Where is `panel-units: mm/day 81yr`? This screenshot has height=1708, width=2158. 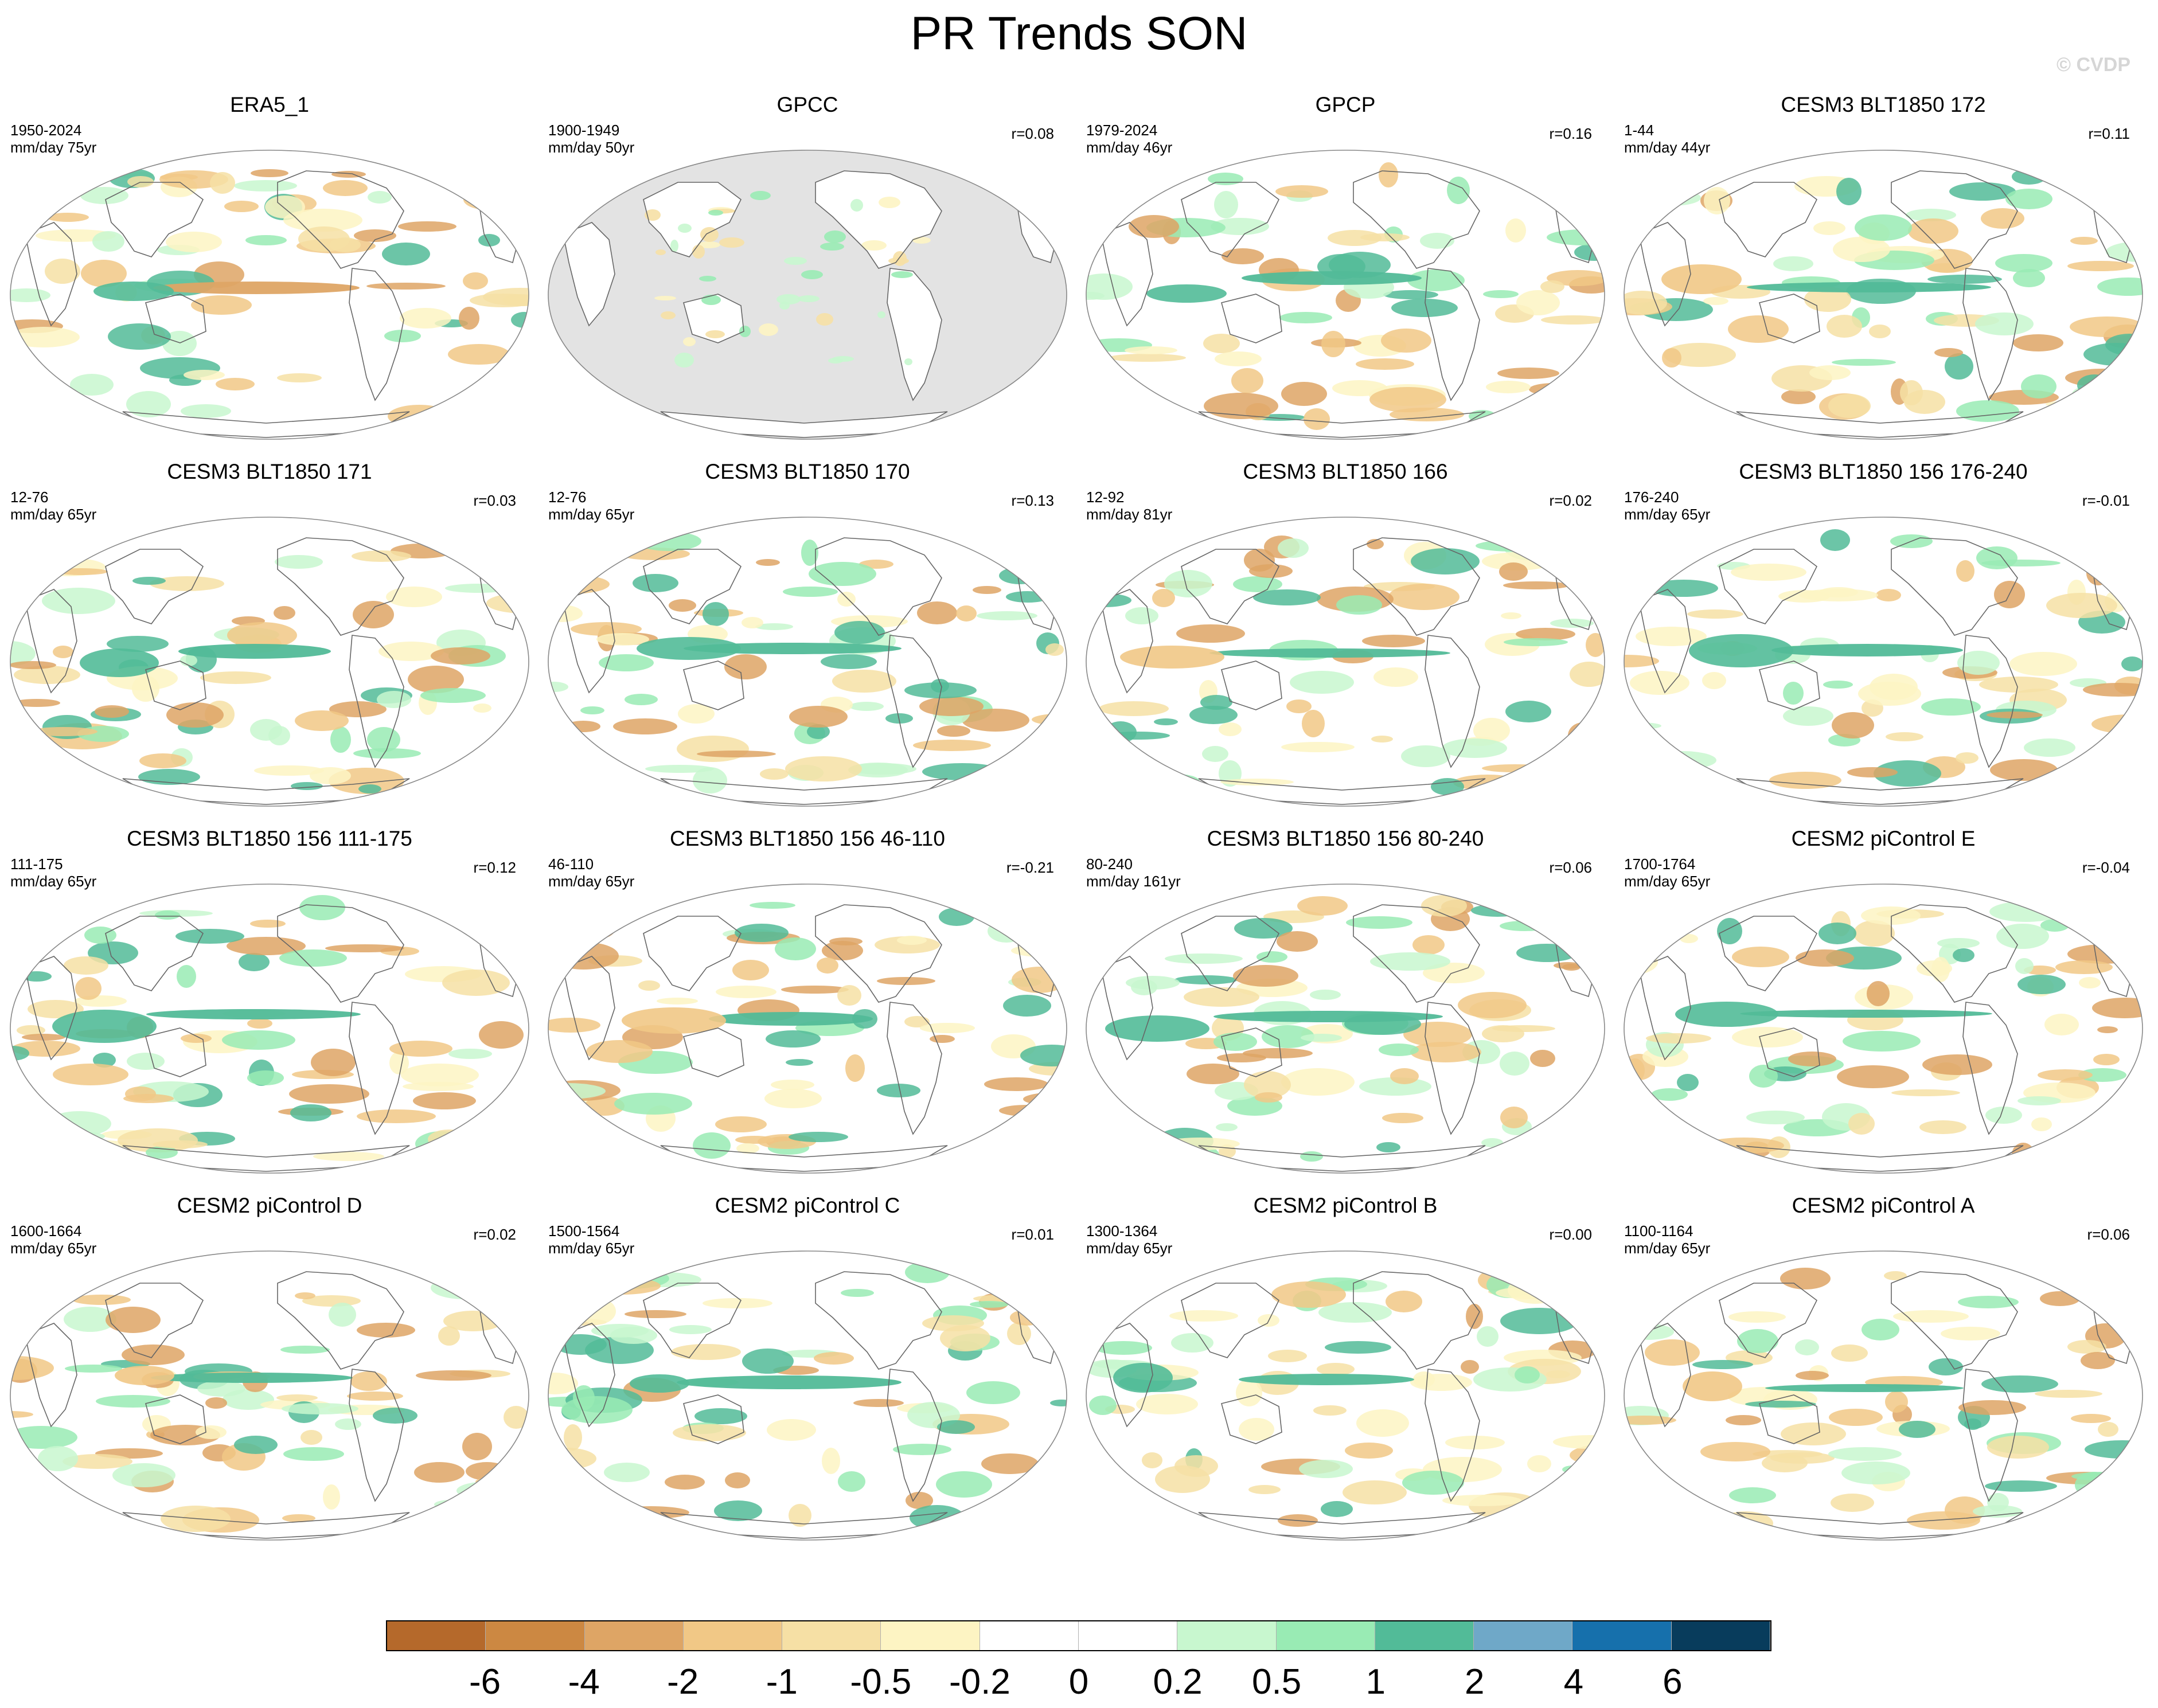 panel-units: mm/day 81yr is located at coordinates (1129, 514).